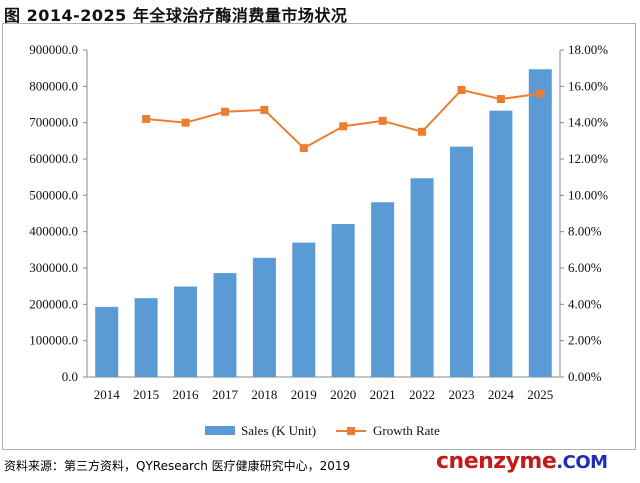 Image resolution: width=640 pixels, height=483 pixels. What do you see at coordinates (588, 158) in the screenshot?
I see `right-tick-label: 12.00%` at bounding box center [588, 158].